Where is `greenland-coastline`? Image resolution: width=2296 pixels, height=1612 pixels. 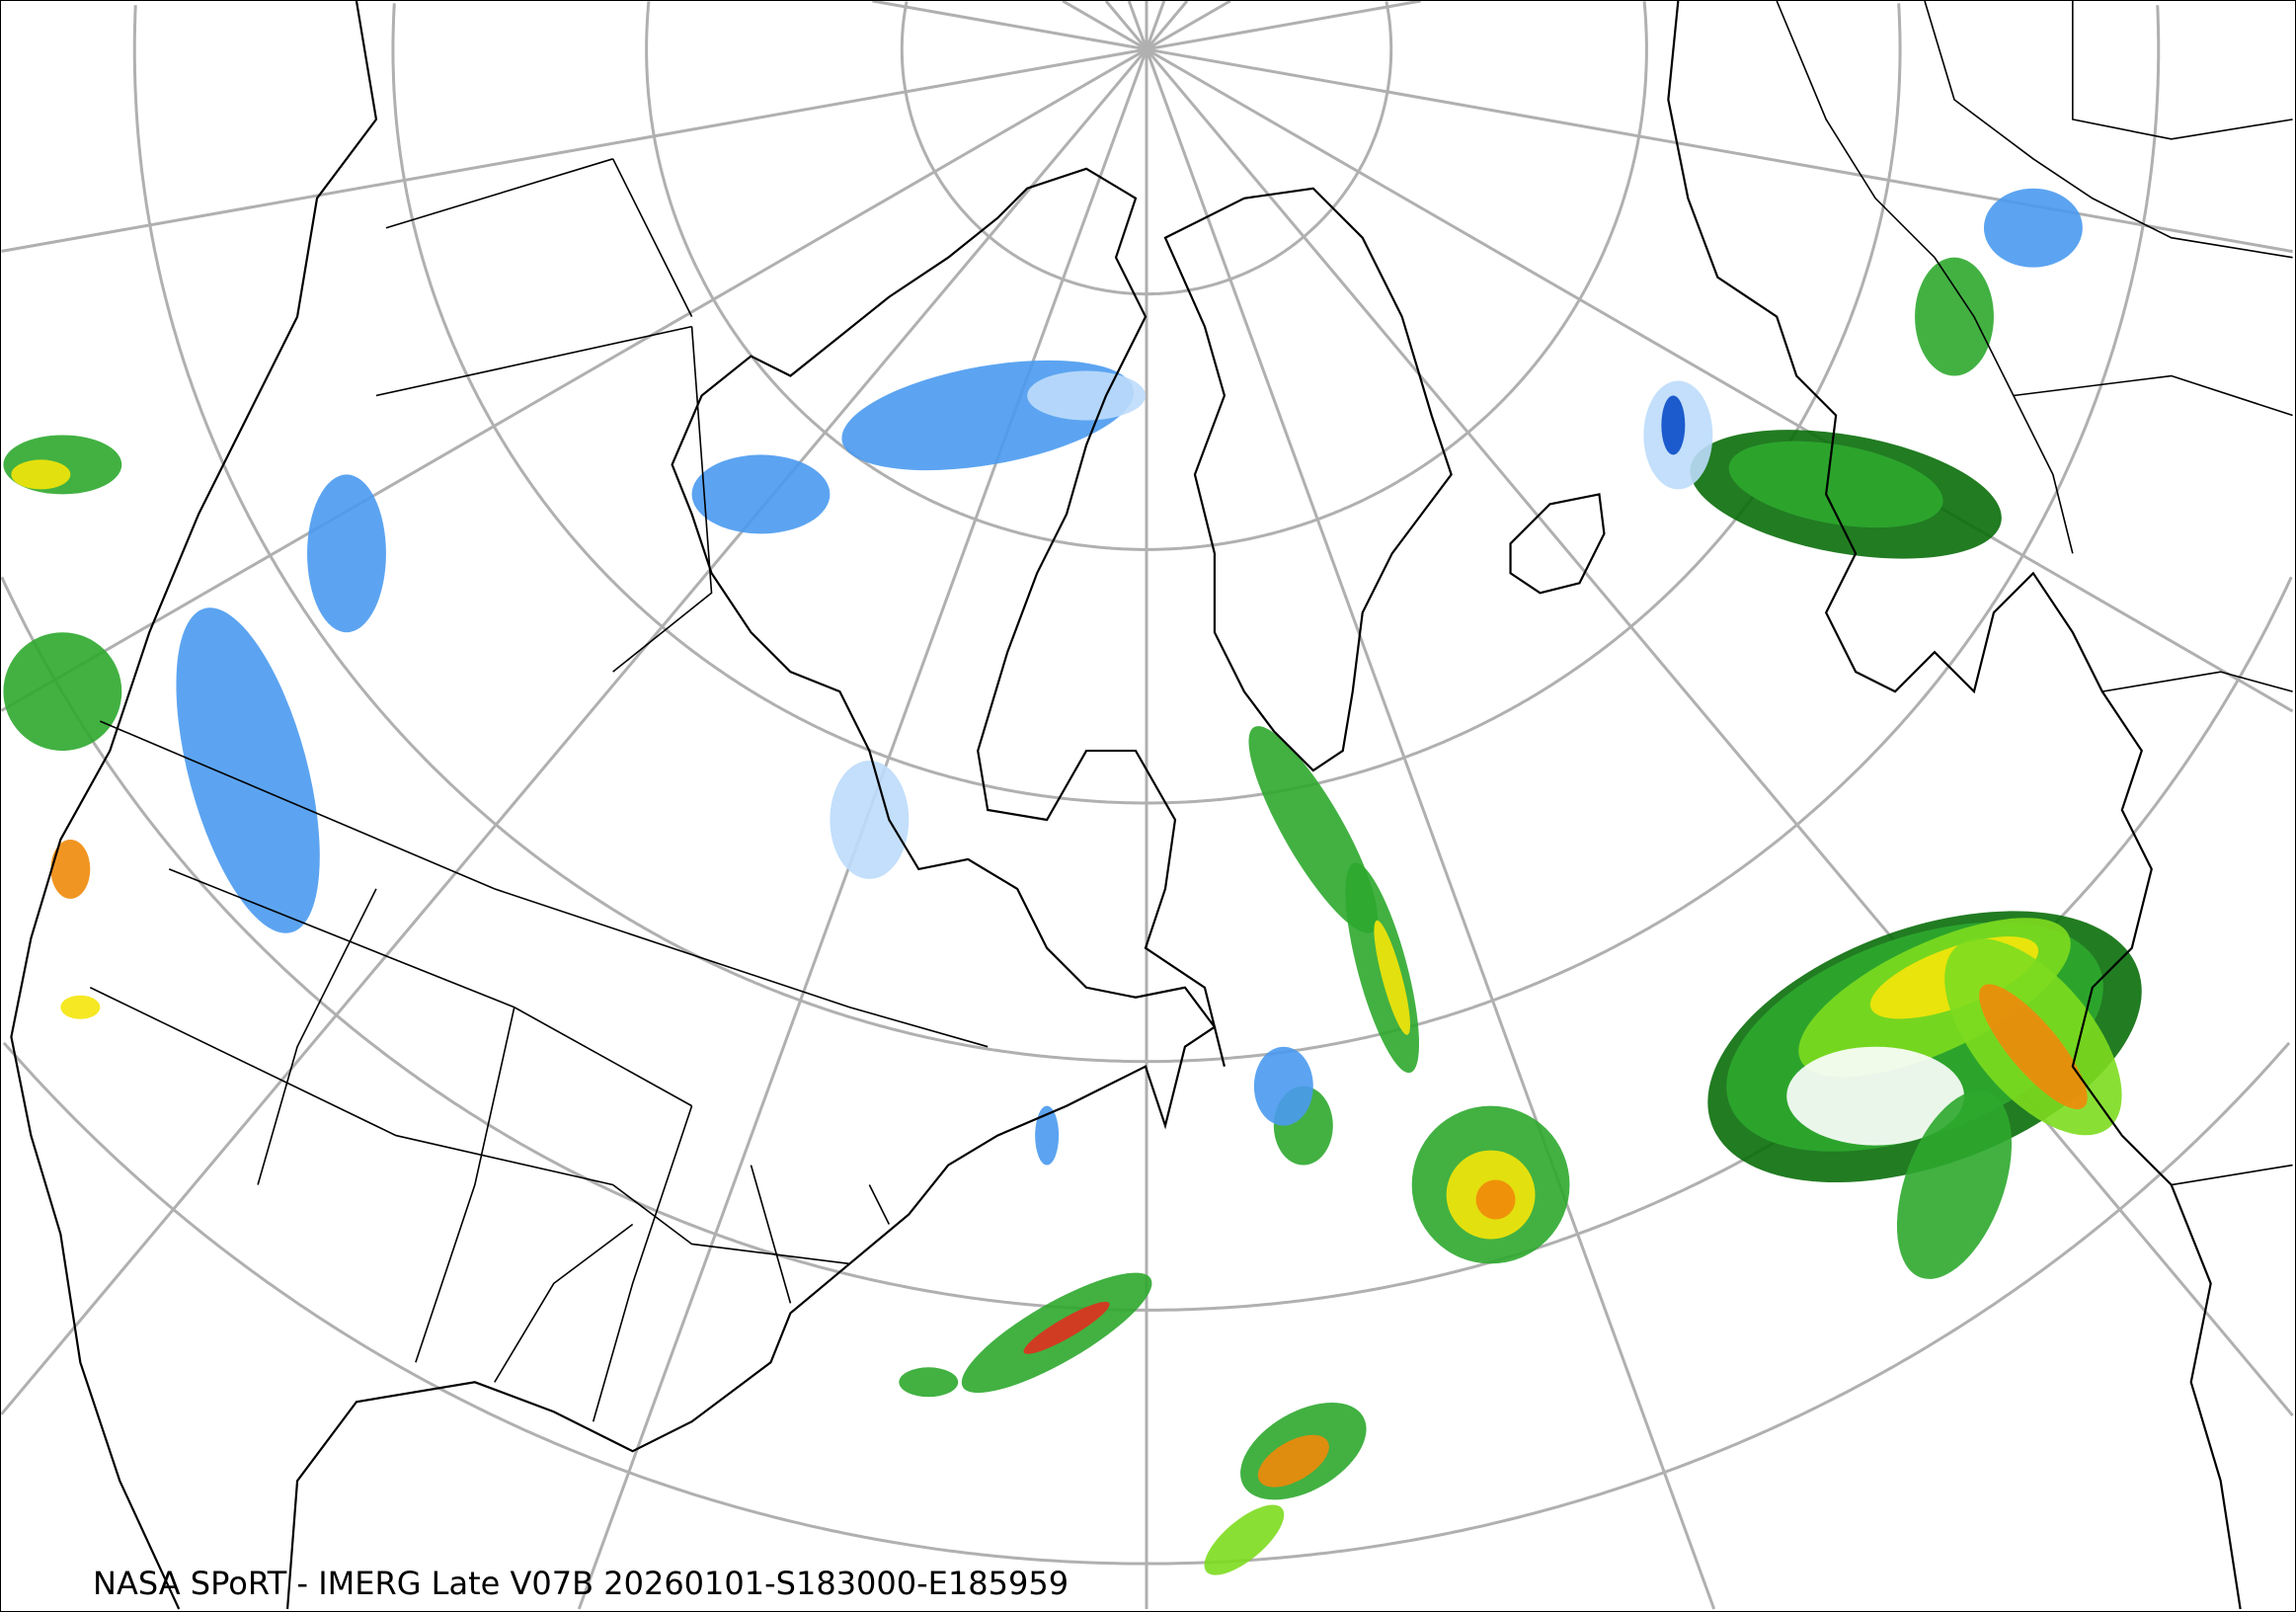
greenland-coastline is located at coordinates (1308, 480).